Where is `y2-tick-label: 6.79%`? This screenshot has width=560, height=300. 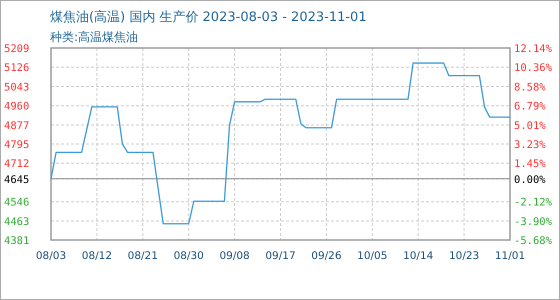
y2-tick-label: 6.79% is located at coordinates (530, 106).